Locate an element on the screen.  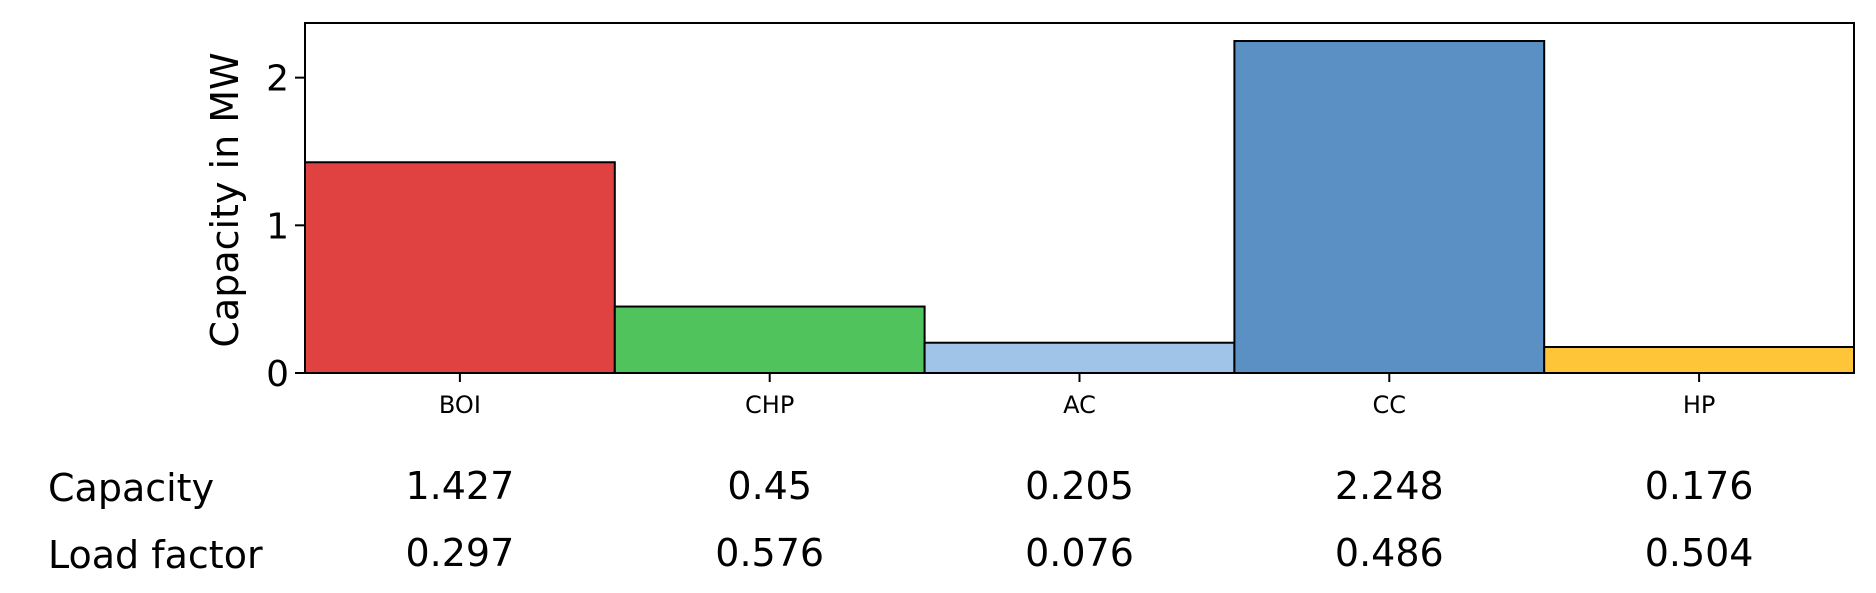
table-row-label: Load factor is located at coordinates (155, 555).